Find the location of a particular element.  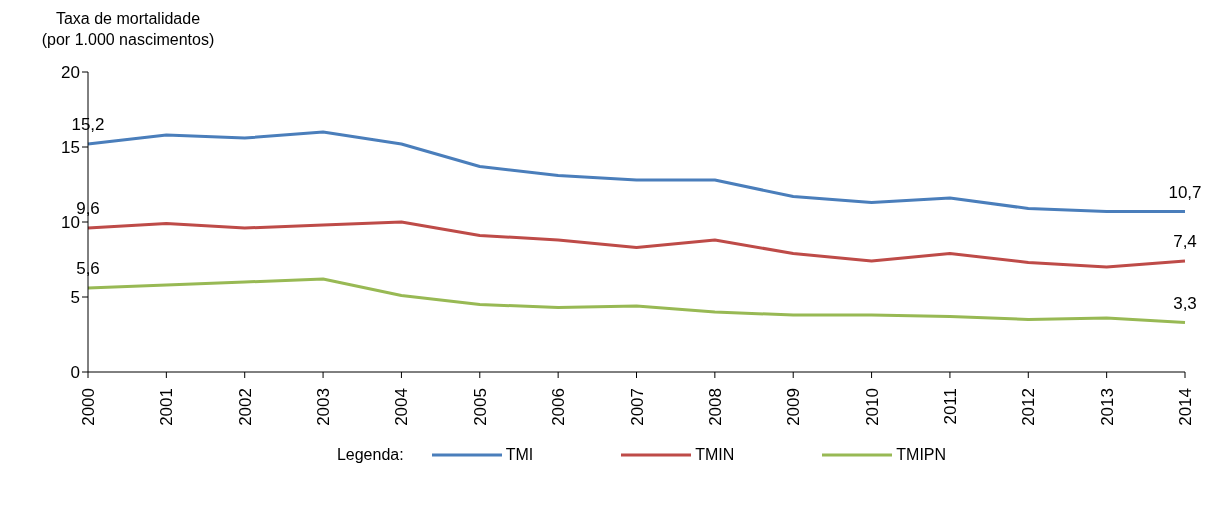

legend-label: TMI is located at coordinates (519, 455).